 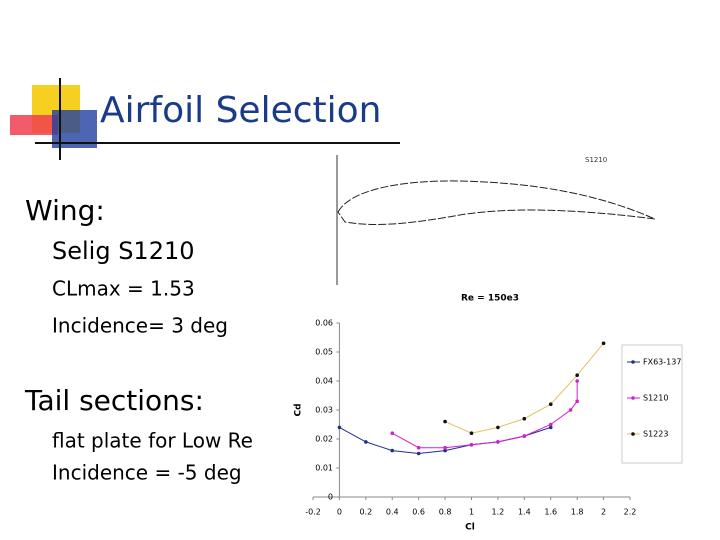 I want to click on y-tick-label: 0.02, so click(x=324, y=439).